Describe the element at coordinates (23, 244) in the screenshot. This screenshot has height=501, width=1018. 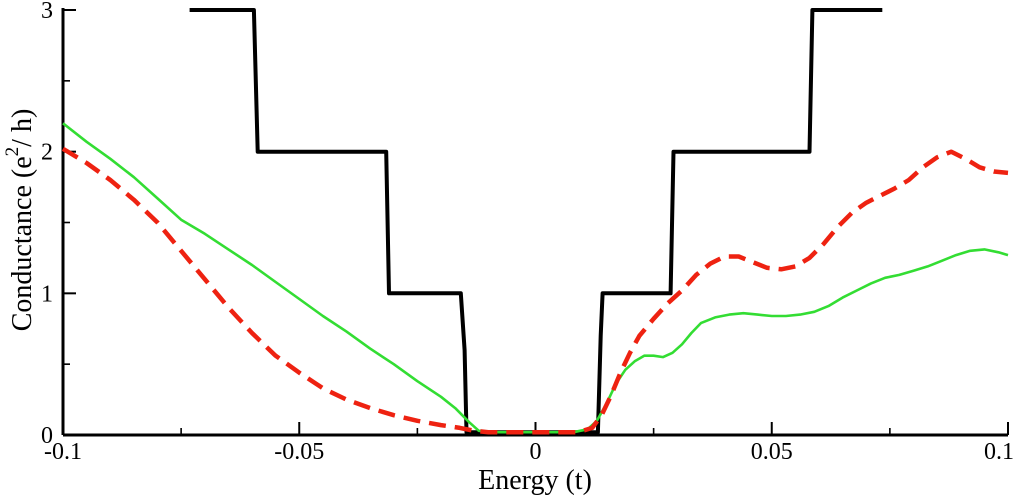
I see `y-axis-label-pre: Conductance (e` at that location.